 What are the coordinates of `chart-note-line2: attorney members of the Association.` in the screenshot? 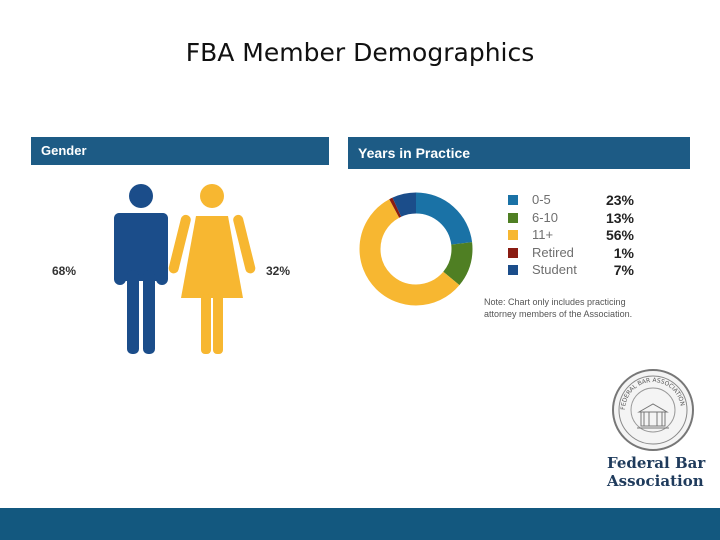 It's located at (558, 314).